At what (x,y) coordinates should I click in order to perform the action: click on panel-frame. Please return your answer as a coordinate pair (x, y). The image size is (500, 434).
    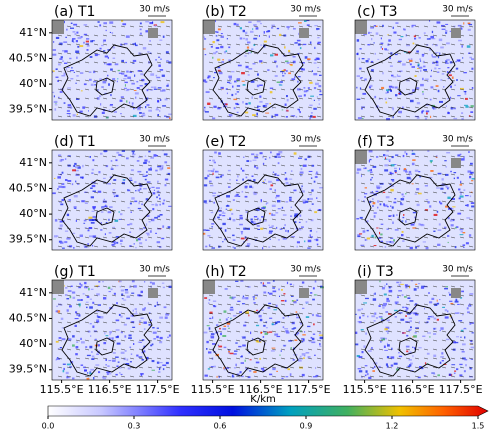
    Looking at the image, I should click on (112, 70).